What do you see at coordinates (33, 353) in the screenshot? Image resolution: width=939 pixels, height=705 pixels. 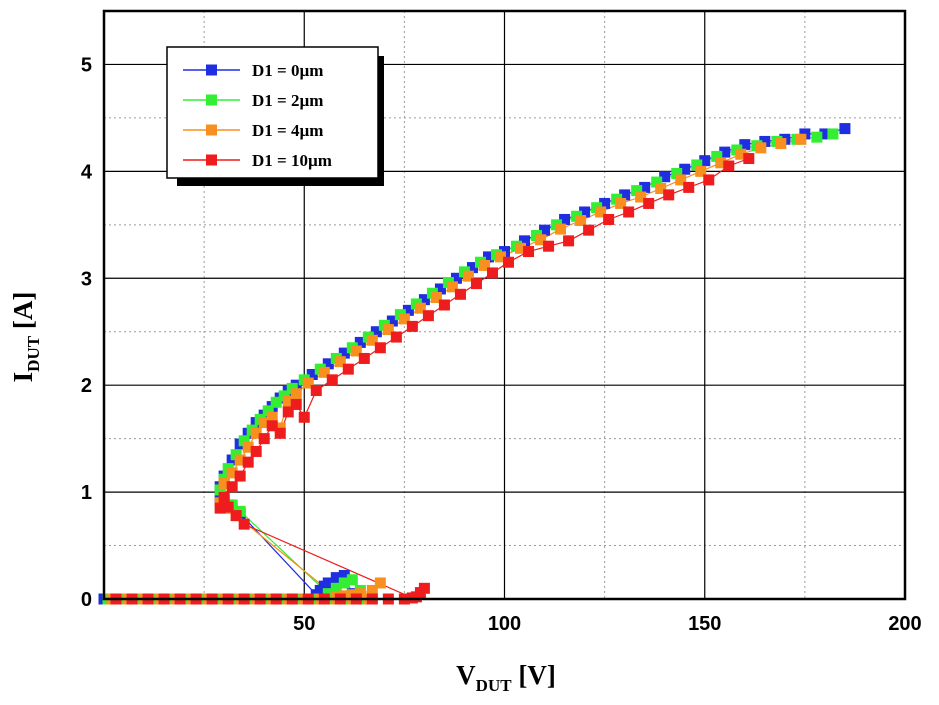 I see `y-axis-title-sub: DUT` at bounding box center [33, 353].